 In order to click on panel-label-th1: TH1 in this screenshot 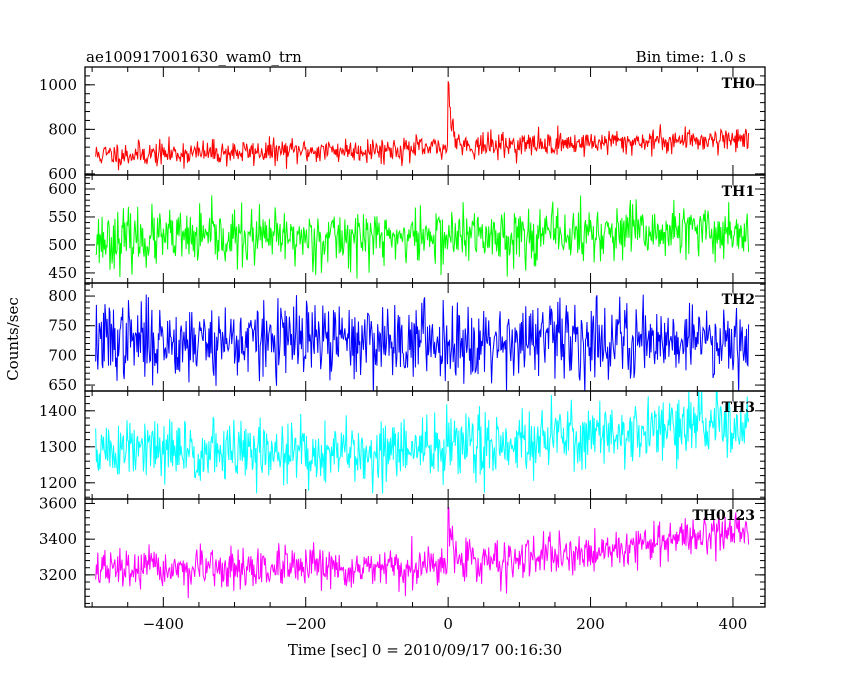, I will do `click(738, 192)`.